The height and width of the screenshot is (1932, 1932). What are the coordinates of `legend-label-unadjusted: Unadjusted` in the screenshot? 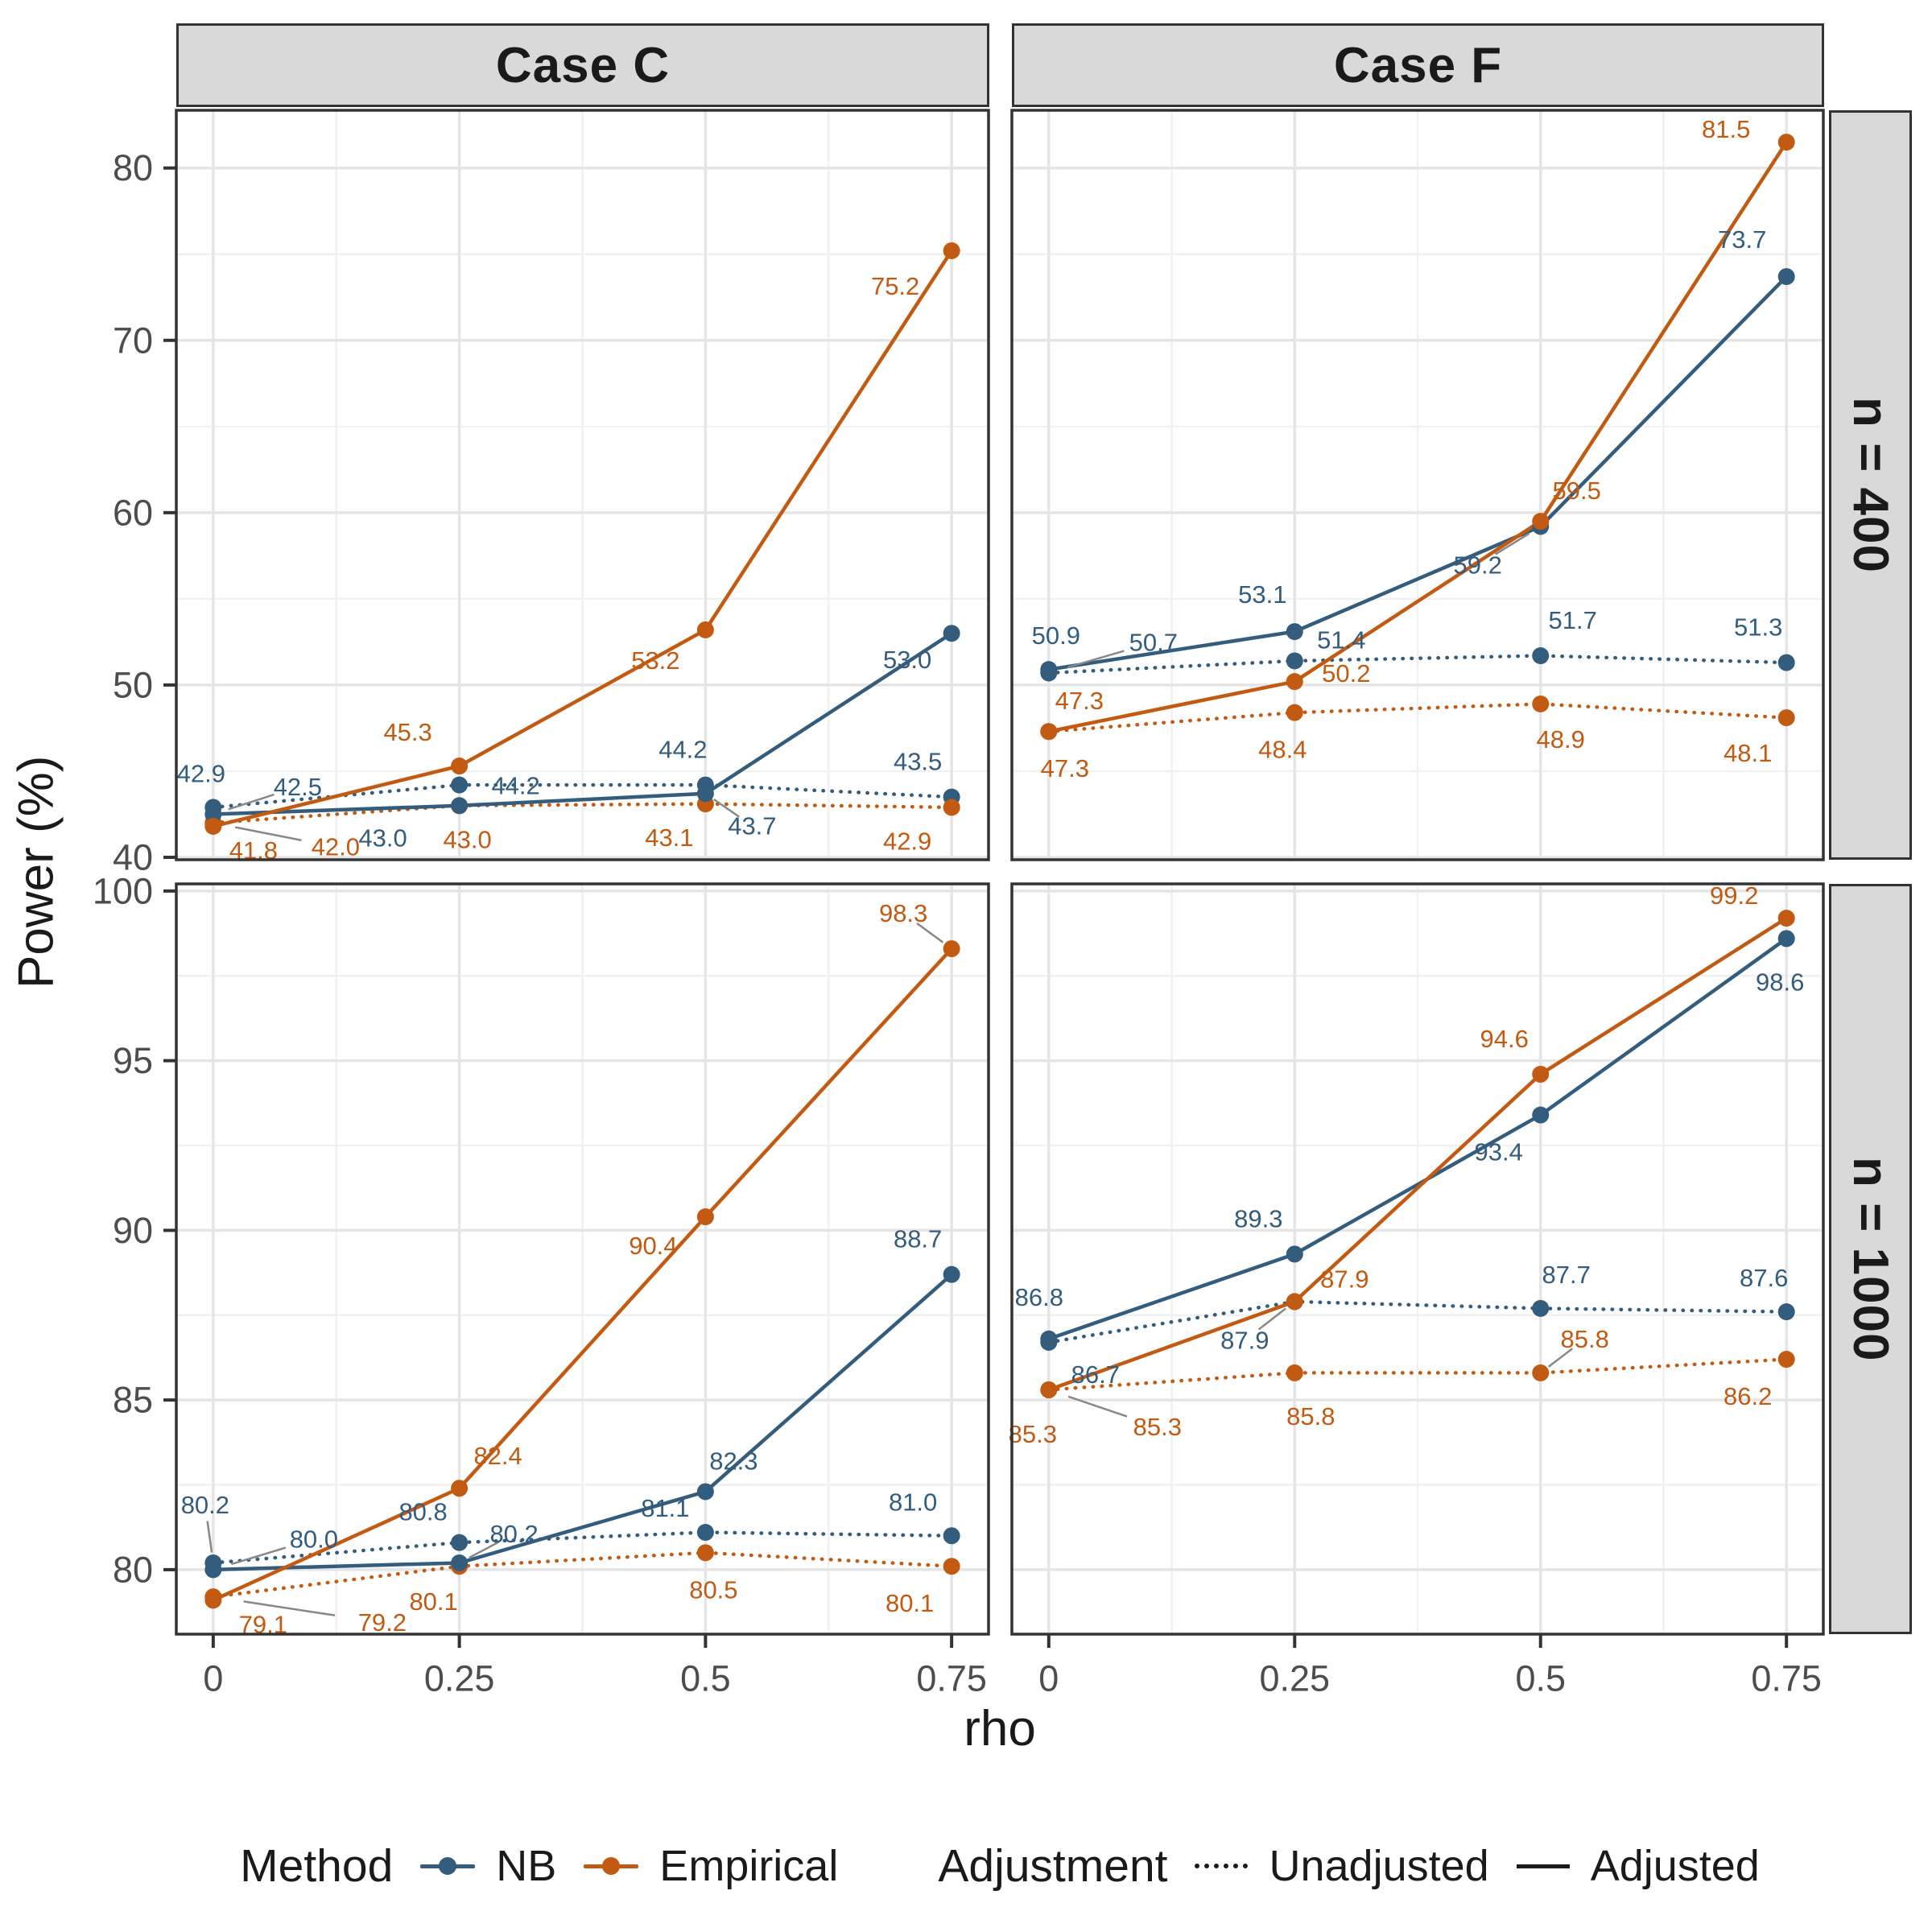 It's located at (1379, 1866).